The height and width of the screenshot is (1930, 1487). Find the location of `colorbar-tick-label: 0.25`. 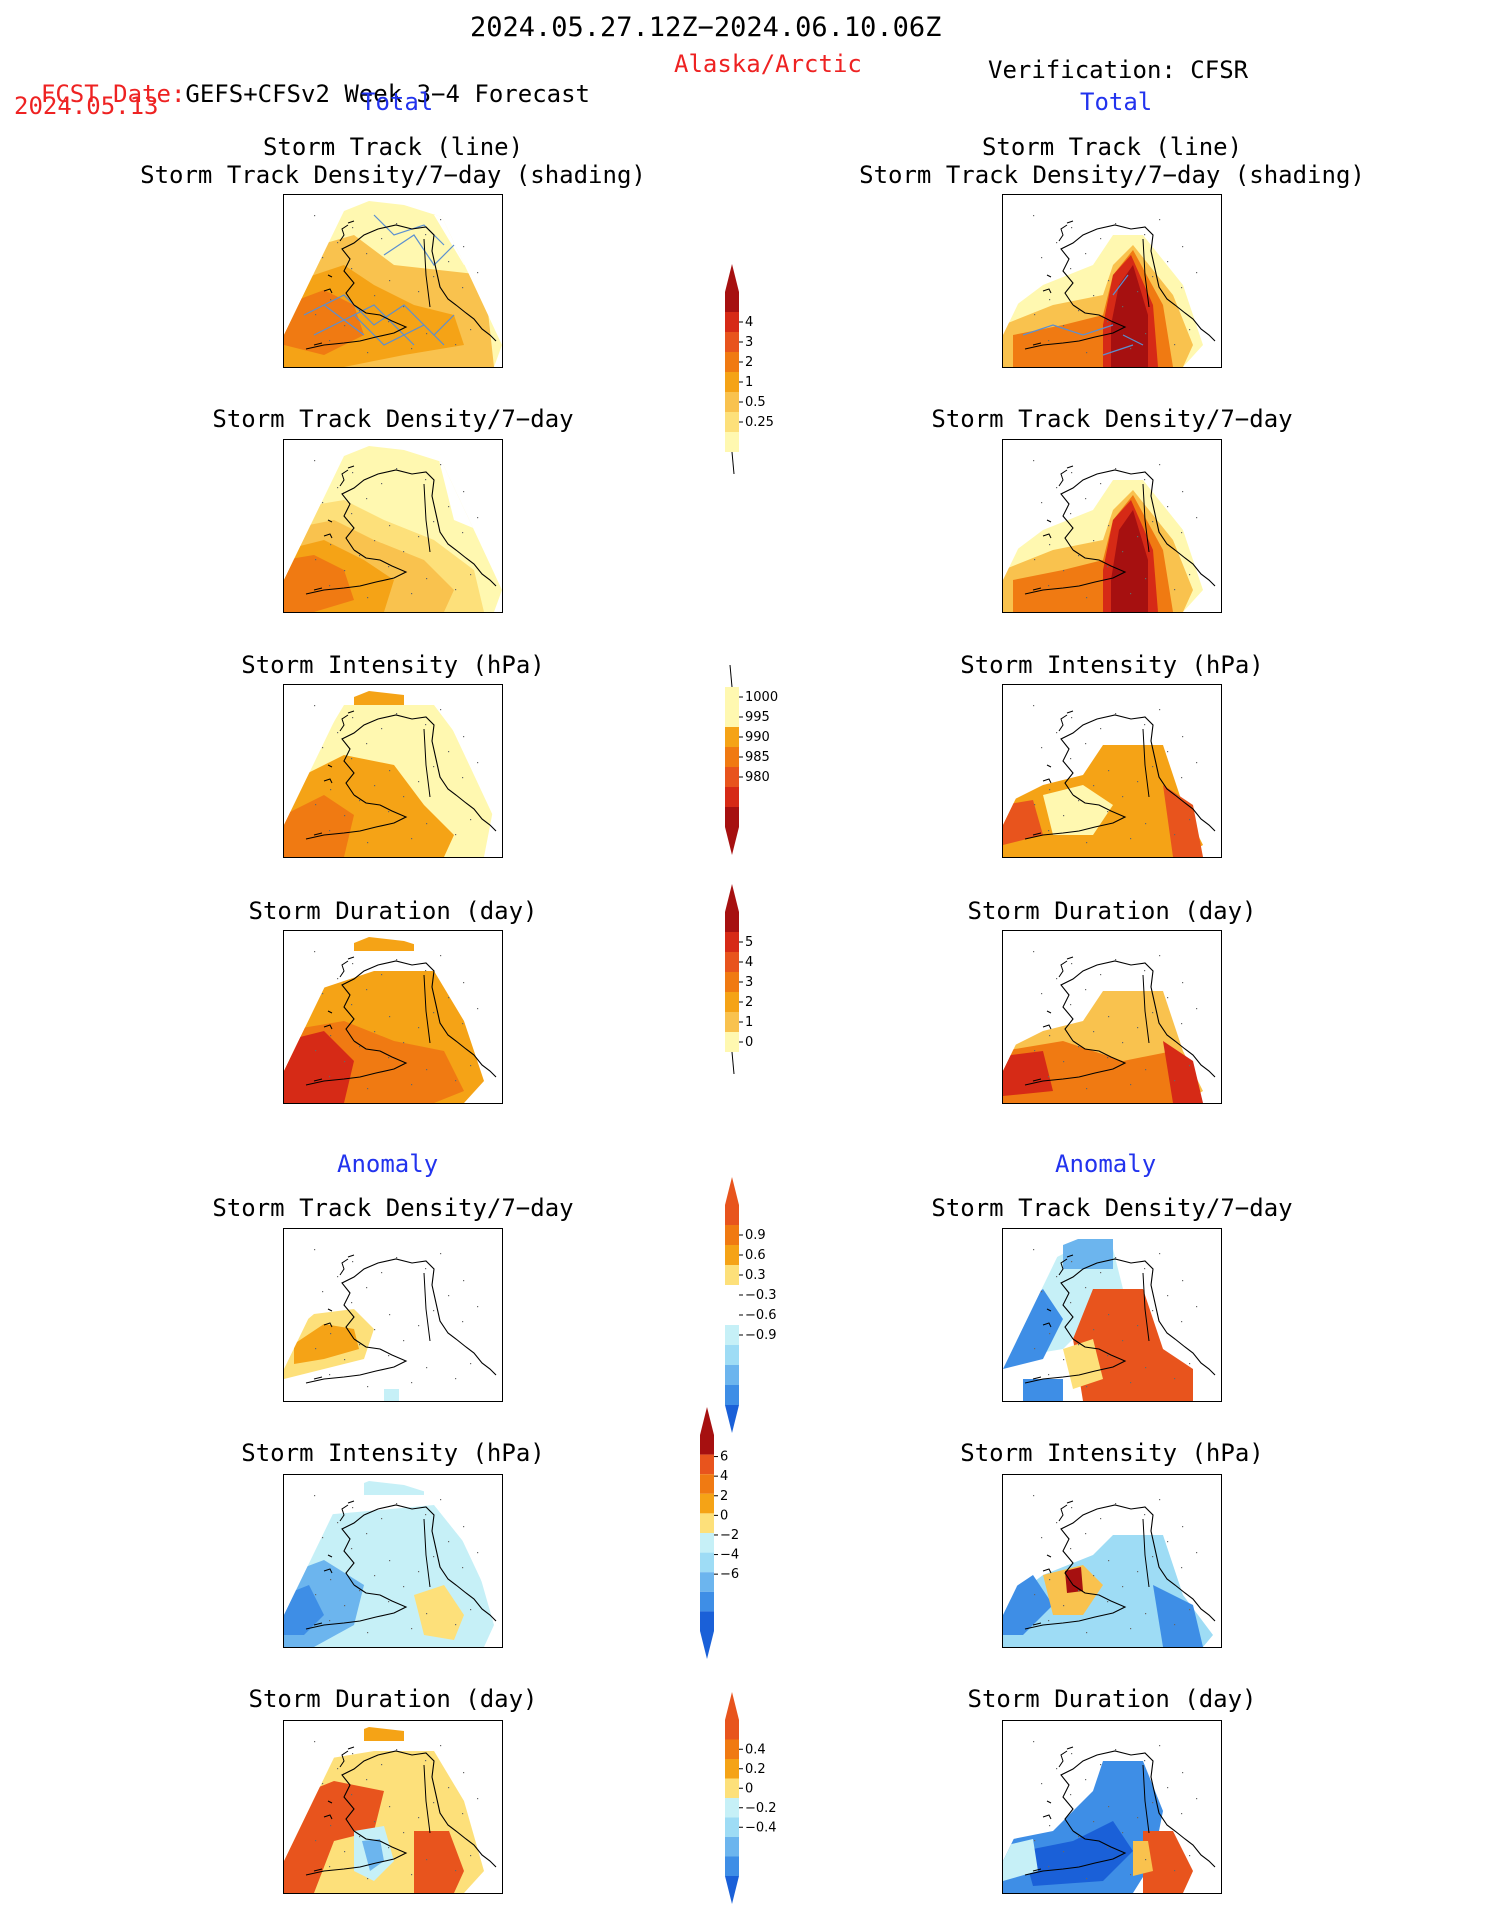

colorbar-tick-label: 0.25 is located at coordinates (759, 422).